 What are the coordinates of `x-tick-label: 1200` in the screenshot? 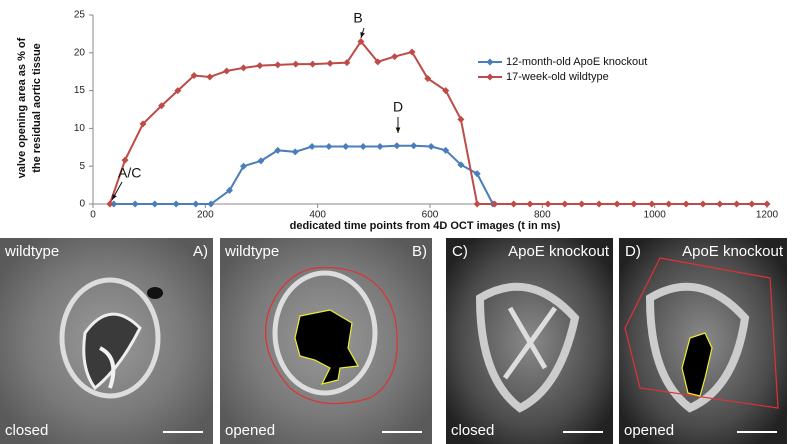 It's located at (767, 215).